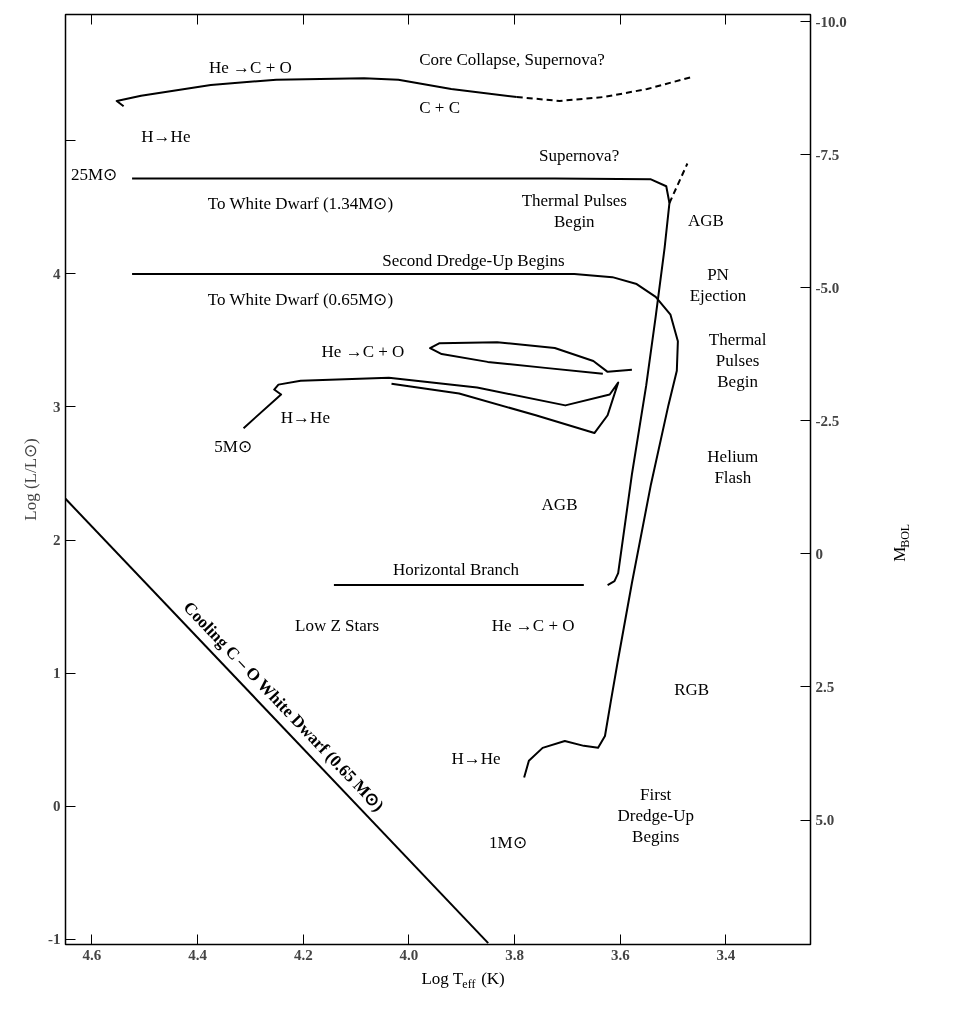  I want to click on y2-tick-label: 2.5, so click(825, 686).